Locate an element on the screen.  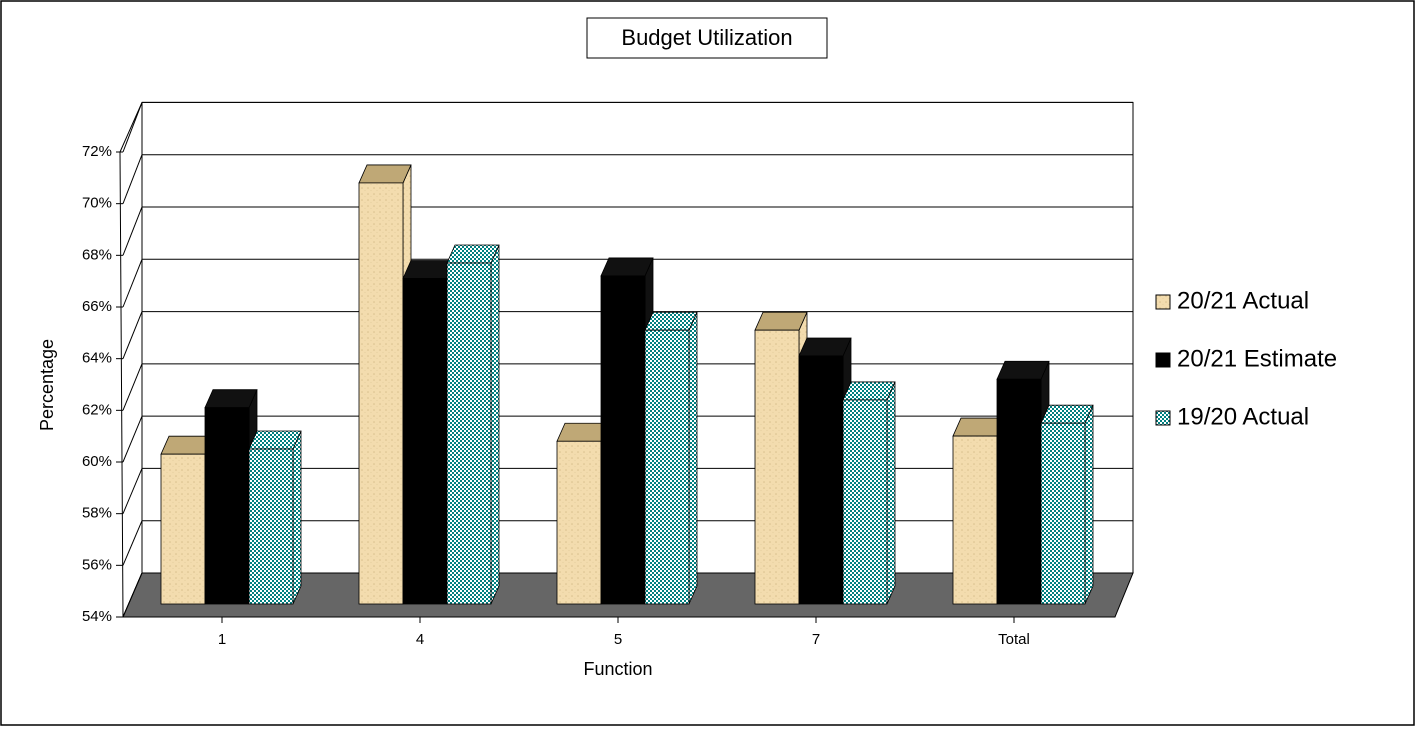
y-tick-label: 68% is located at coordinates (97, 254).